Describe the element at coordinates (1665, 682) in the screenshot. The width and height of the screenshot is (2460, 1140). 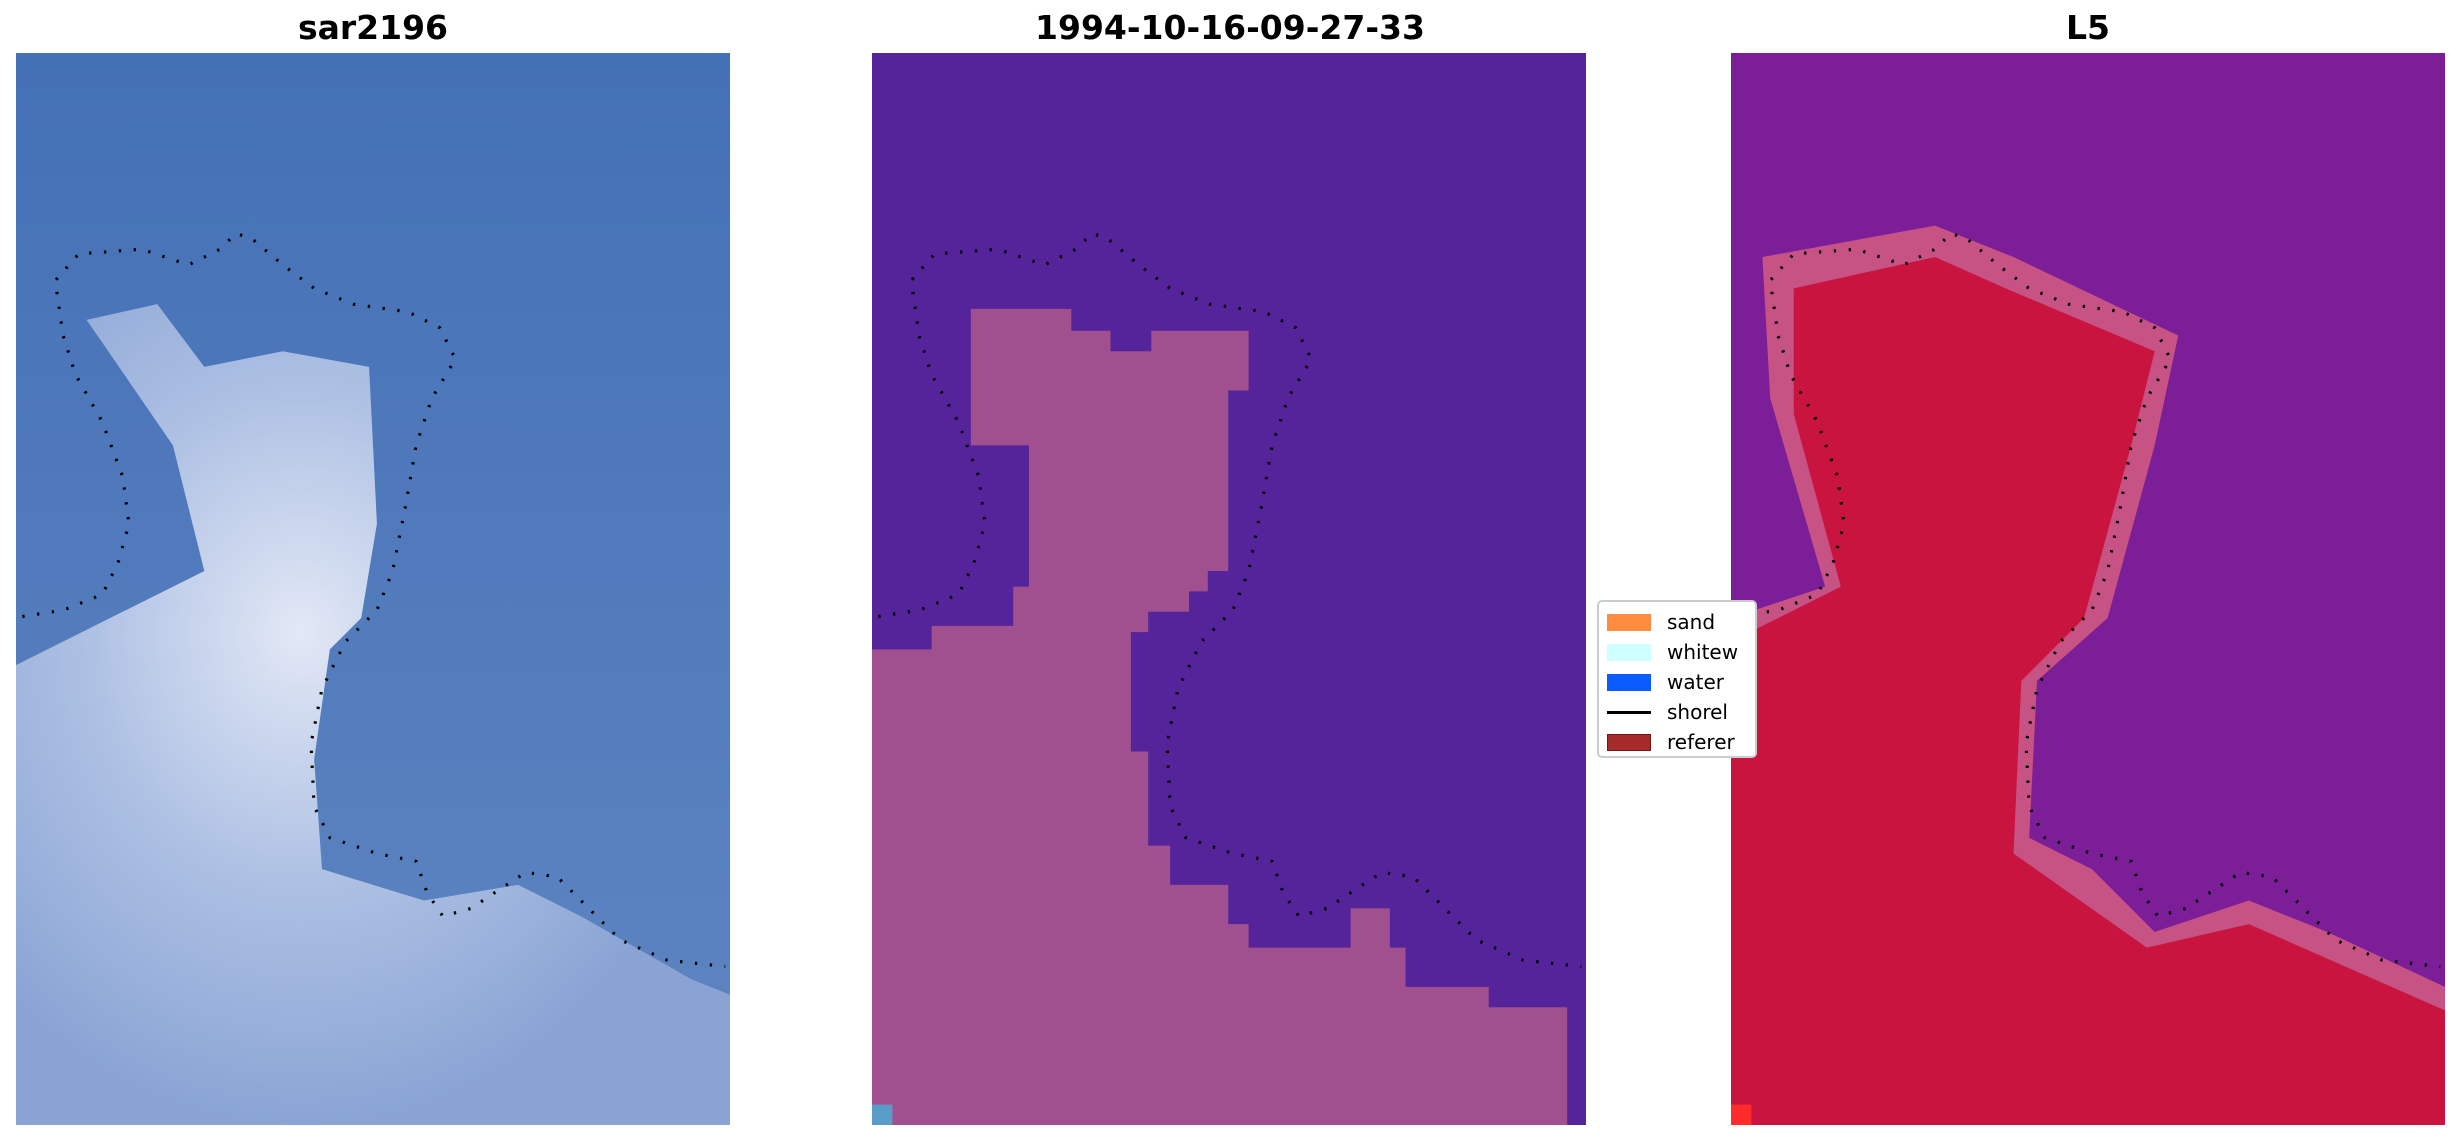
I see `legend-item-water: water` at that location.